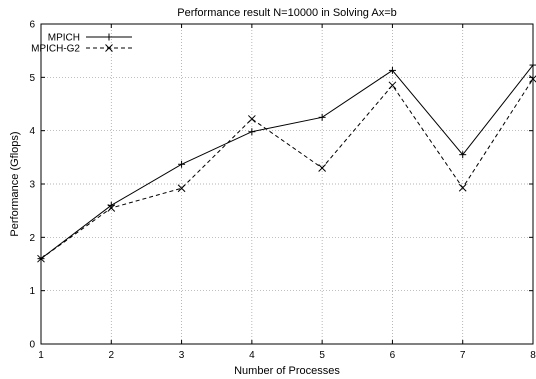 The height and width of the screenshot is (379, 536). I want to click on y-tick-label: 4, so click(32, 131).